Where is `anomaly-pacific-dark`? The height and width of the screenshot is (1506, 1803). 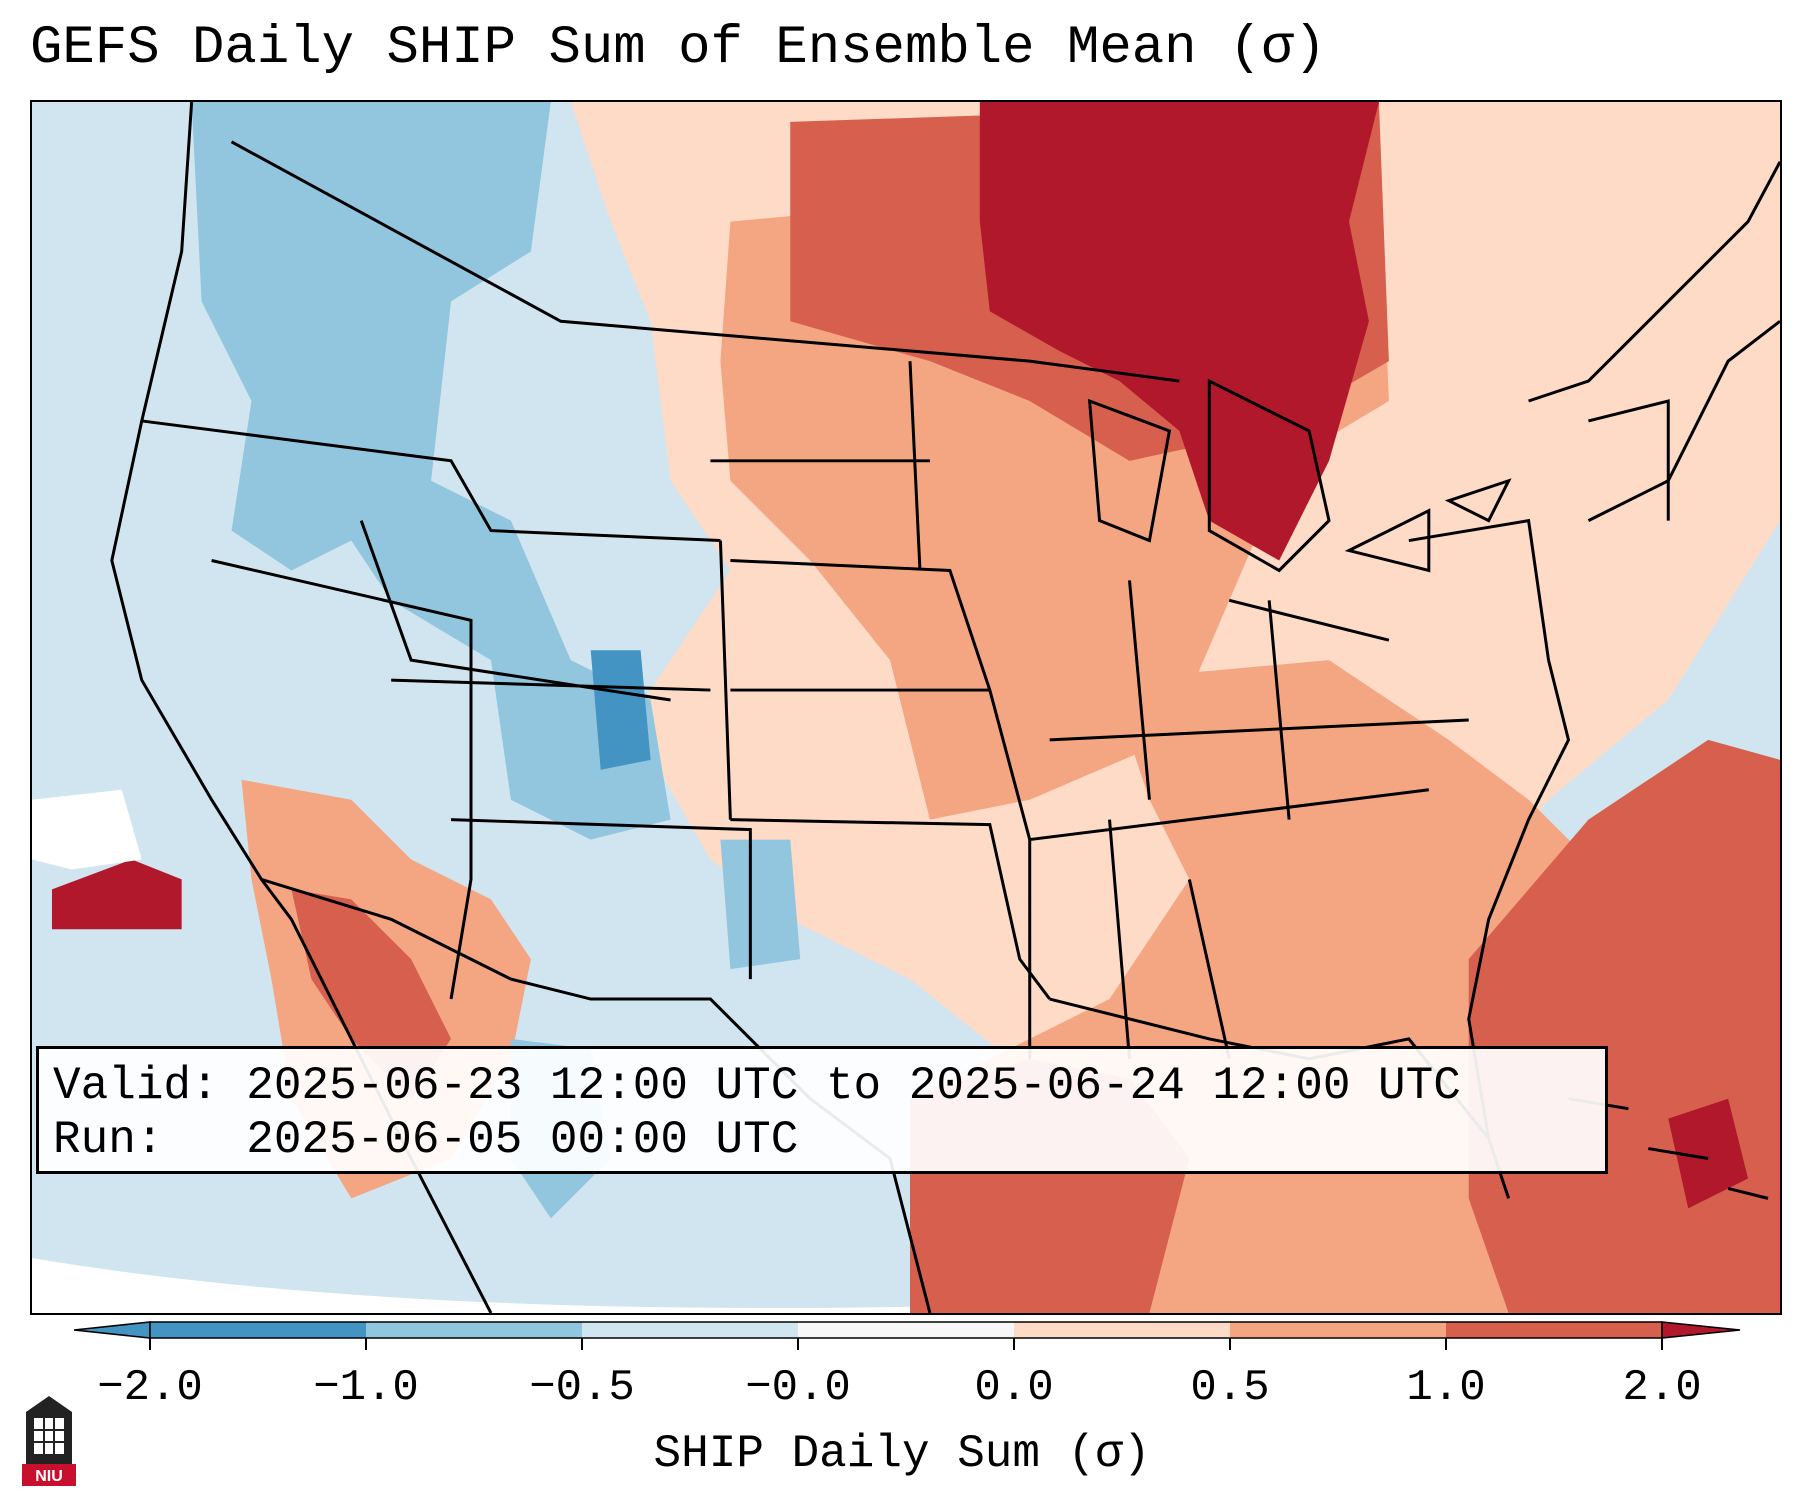 anomaly-pacific-dark is located at coordinates (116, 894).